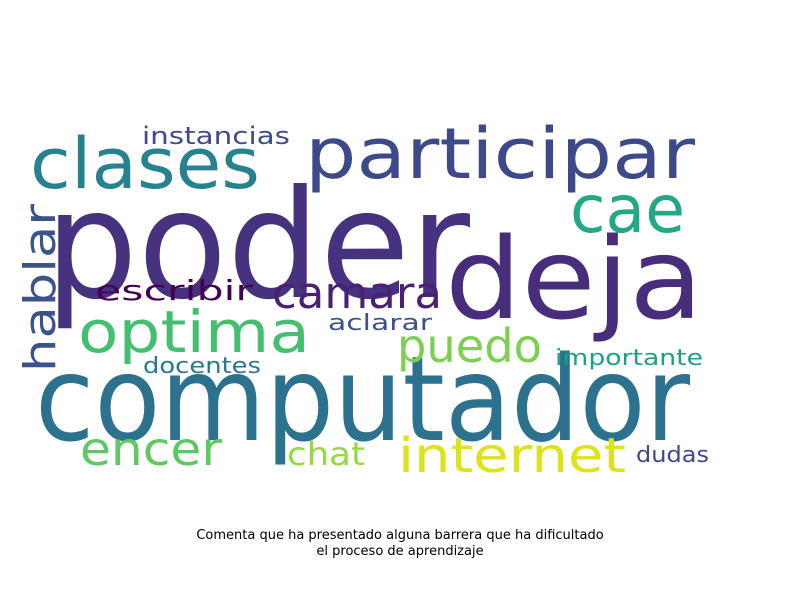  I want to click on word-docentes: docentes, so click(202, 366).